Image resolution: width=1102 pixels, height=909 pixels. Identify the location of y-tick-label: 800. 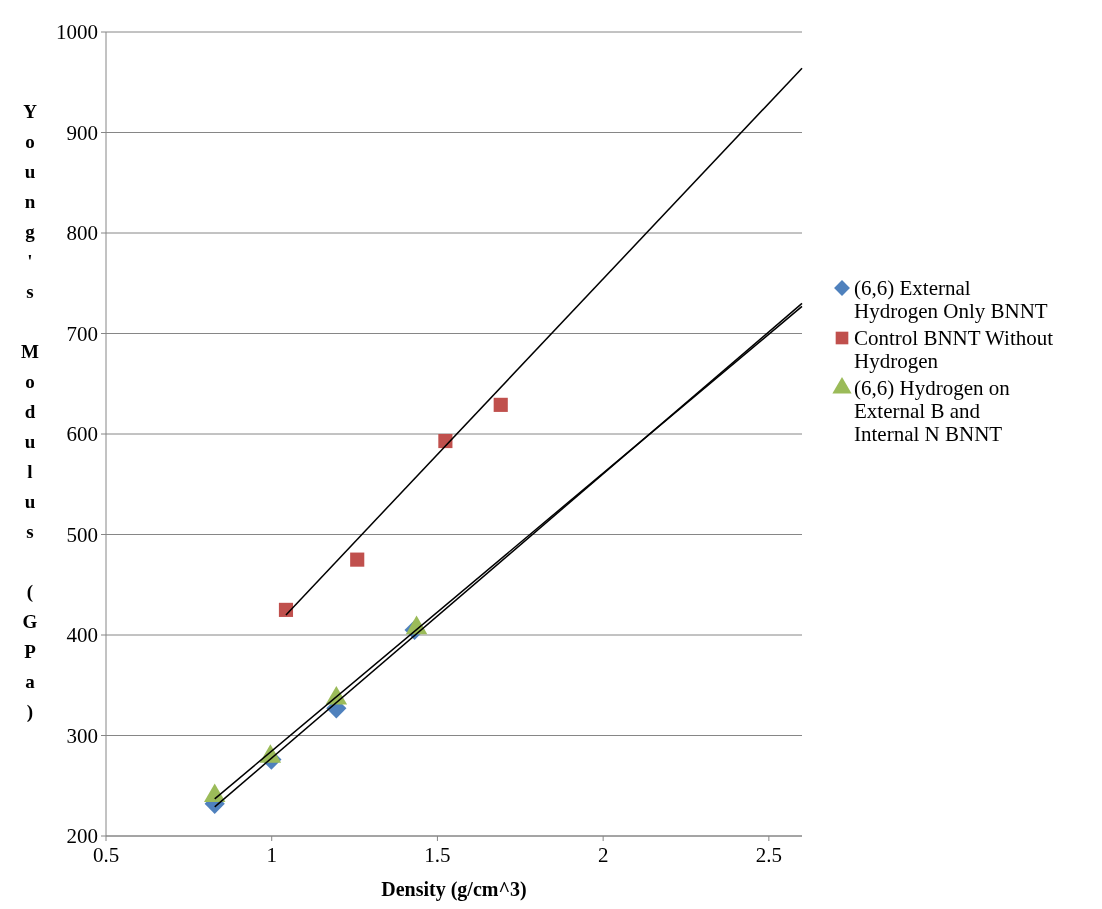
(82, 233).